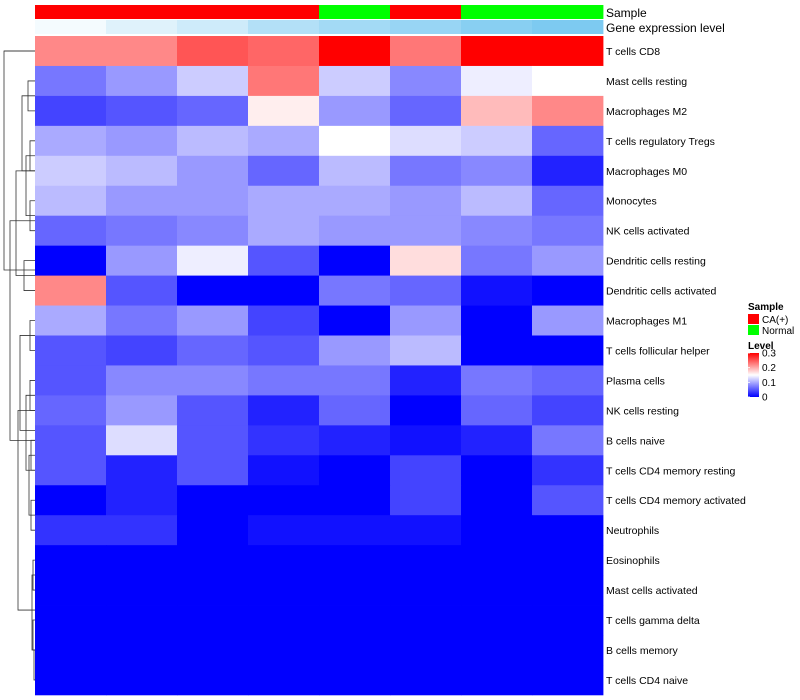 The image size is (800, 700). Describe the element at coordinates (631, 202) in the screenshot. I see `row-label-5: Monocytes` at that location.